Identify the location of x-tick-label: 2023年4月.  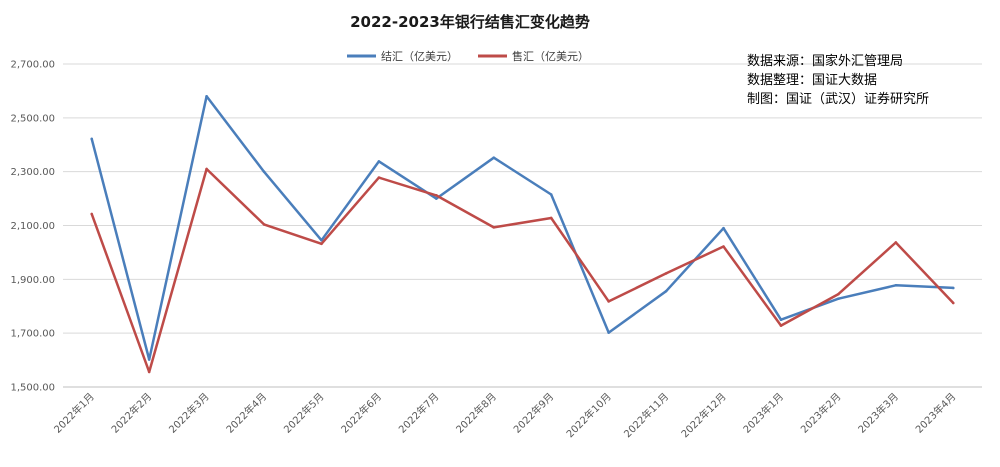
(936, 413).